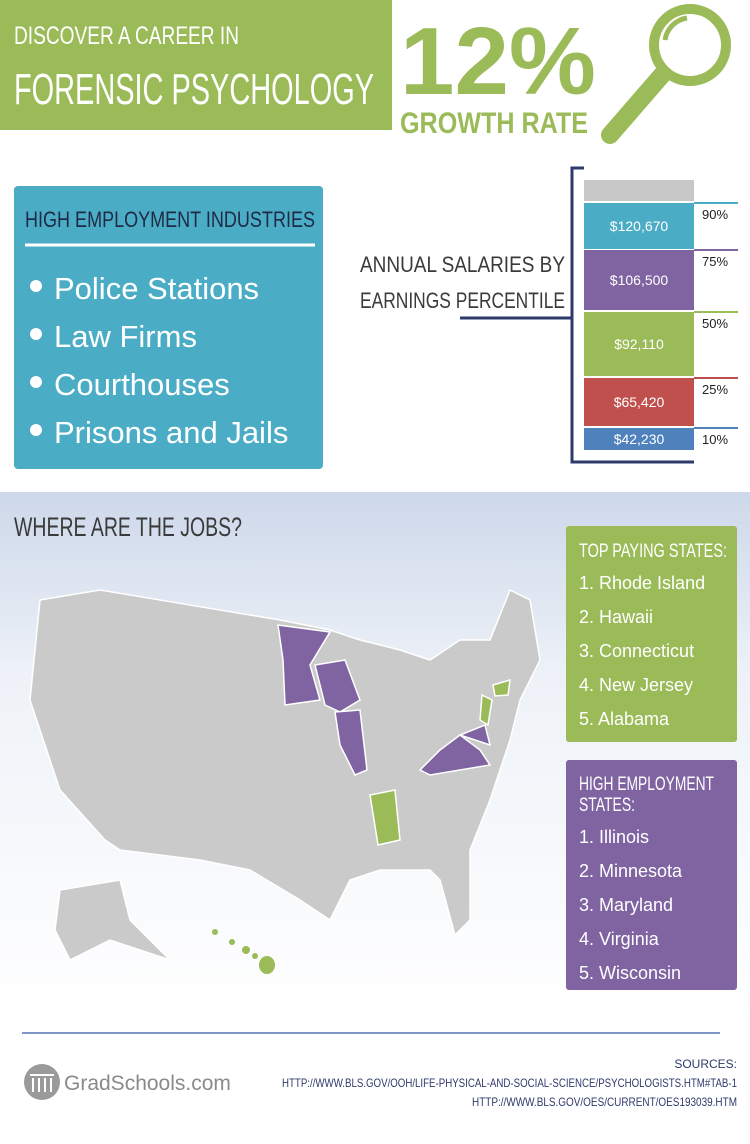  Describe the element at coordinates (624, 719) in the screenshot. I see `state: 5. Alabama` at that location.